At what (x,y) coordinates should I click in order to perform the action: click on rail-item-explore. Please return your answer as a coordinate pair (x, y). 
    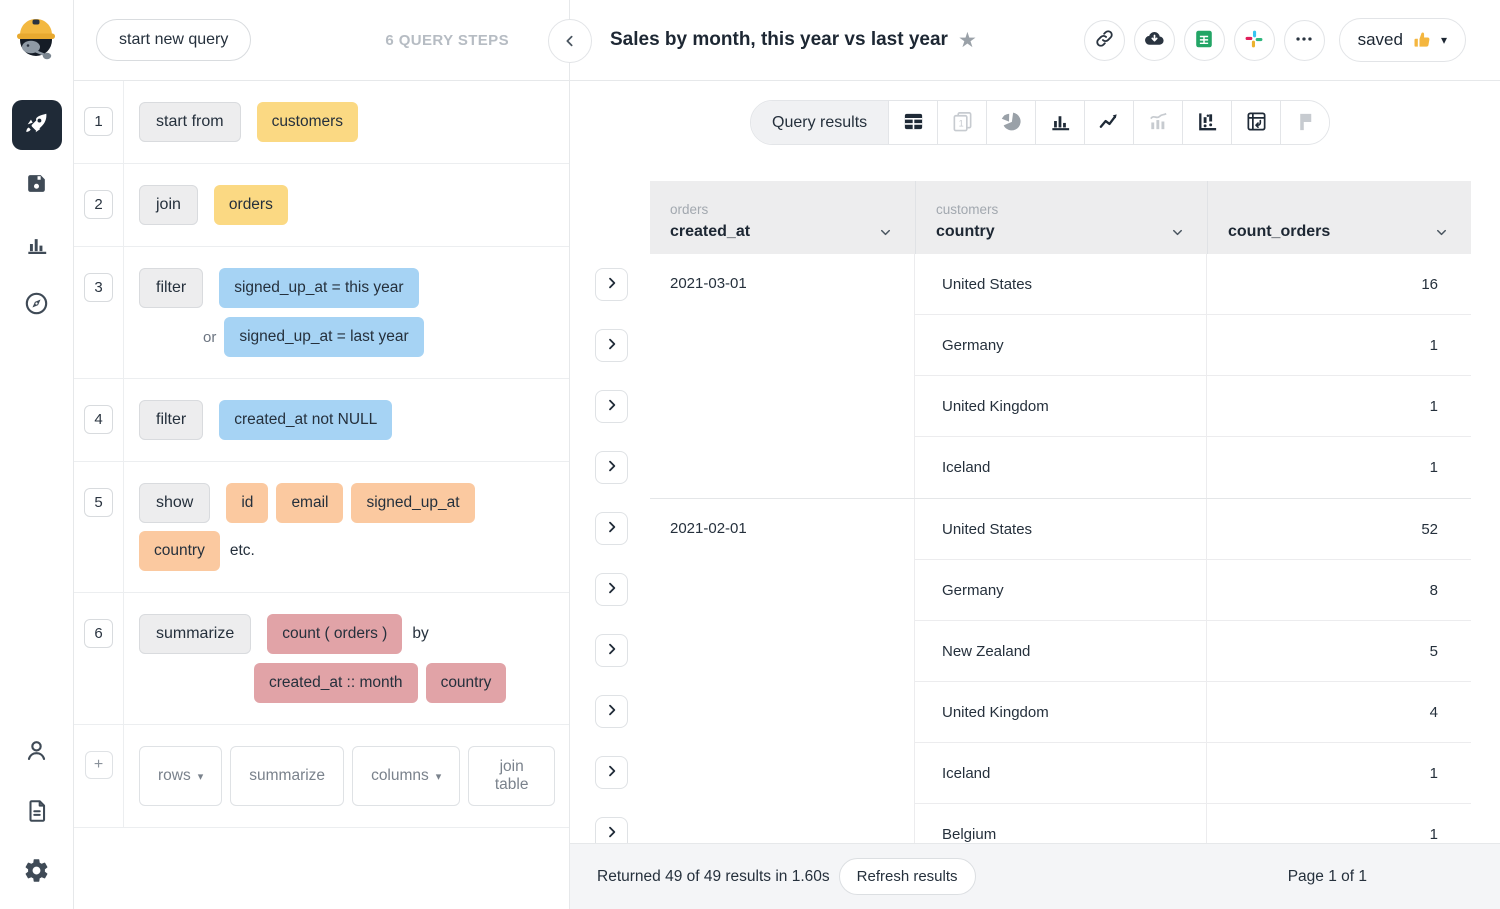
    Looking at the image, I should click on (37, 305).